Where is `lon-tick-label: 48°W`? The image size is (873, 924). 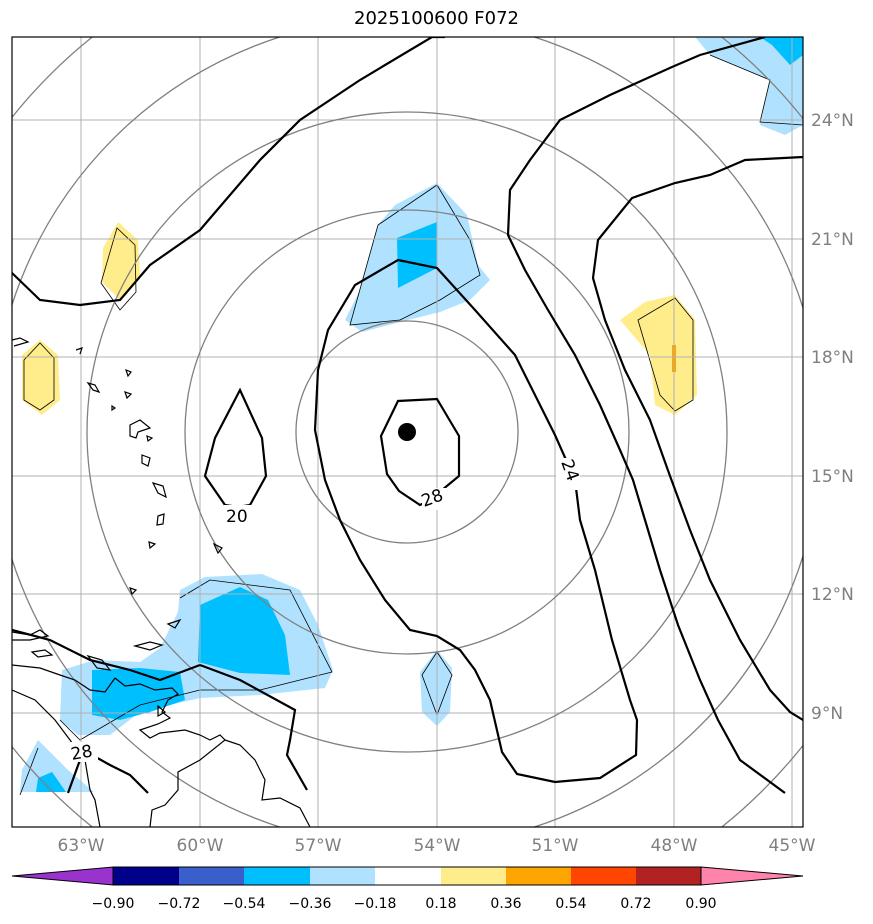
lon-tick-label: 48°W is located at coordinates (674, 846).